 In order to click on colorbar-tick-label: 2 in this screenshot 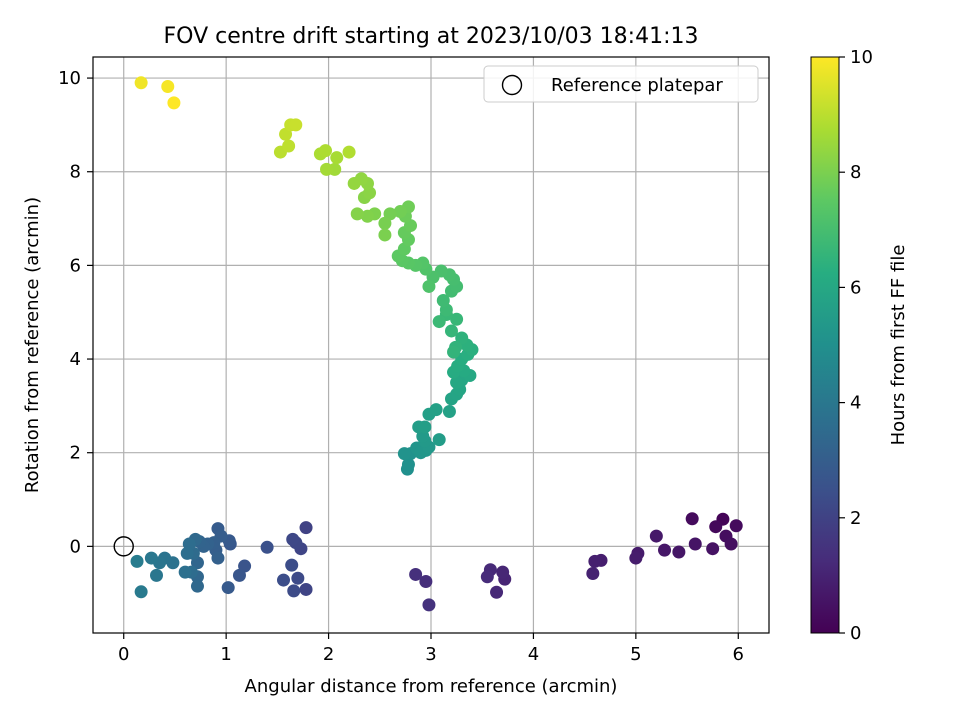, I will do `click(855, 518)`.